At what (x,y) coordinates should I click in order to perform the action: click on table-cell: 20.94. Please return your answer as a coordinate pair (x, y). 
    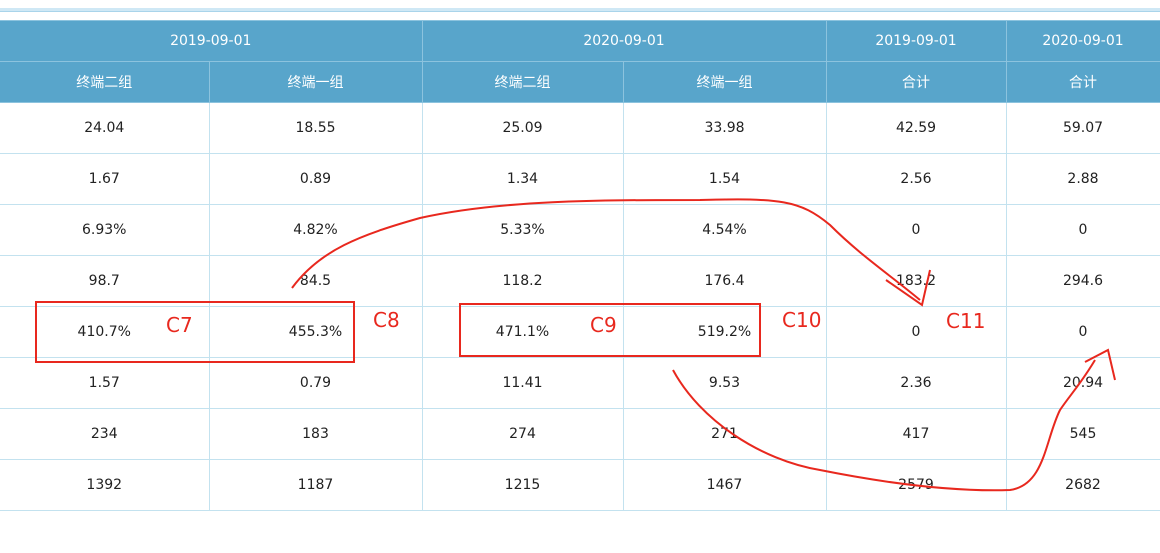
    Looking at the image, I should click on (1082, 383).